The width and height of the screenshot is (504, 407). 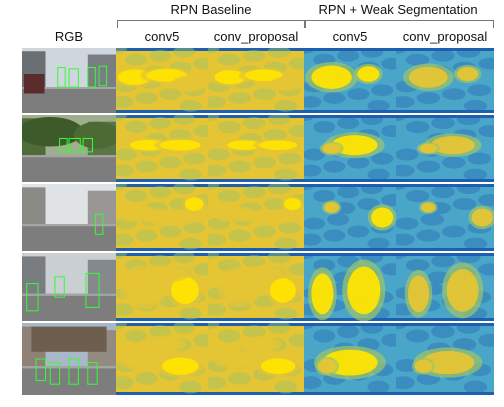 What do you see at coordinates (256, 36) in the screenshot?
I see `column-label-baseline-conv-proposal: conv_proposal` at bounding box center [256, 36].